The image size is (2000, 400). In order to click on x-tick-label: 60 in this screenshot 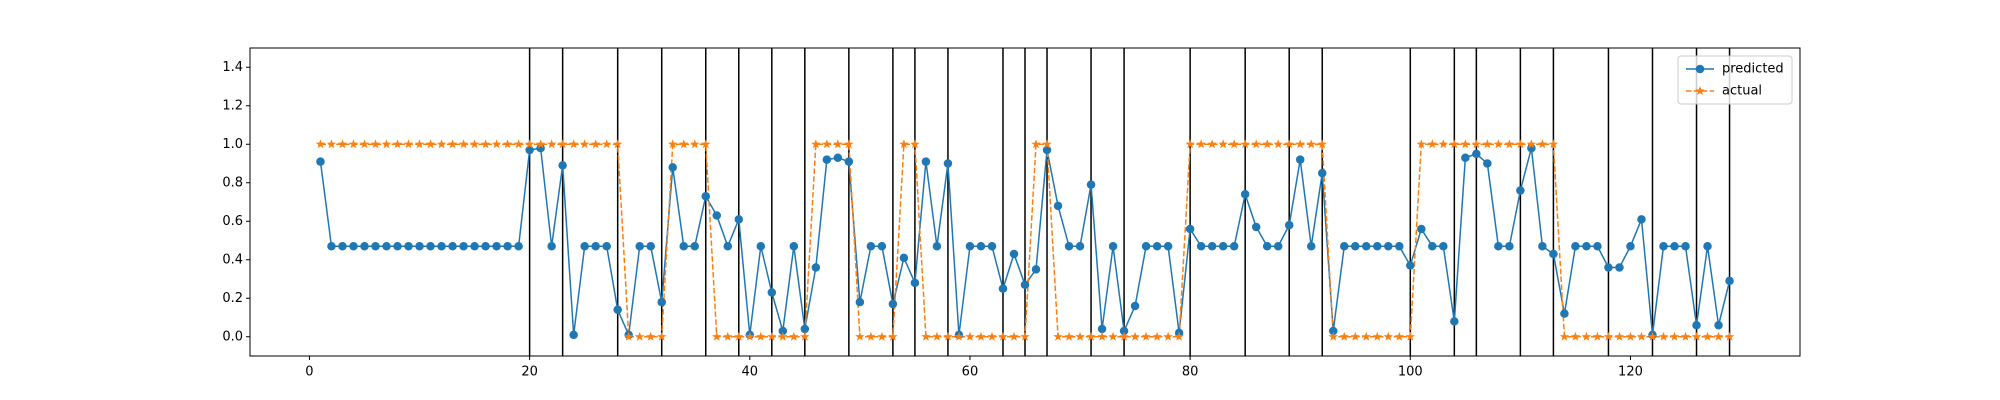, I will do `click(970, 372)`.